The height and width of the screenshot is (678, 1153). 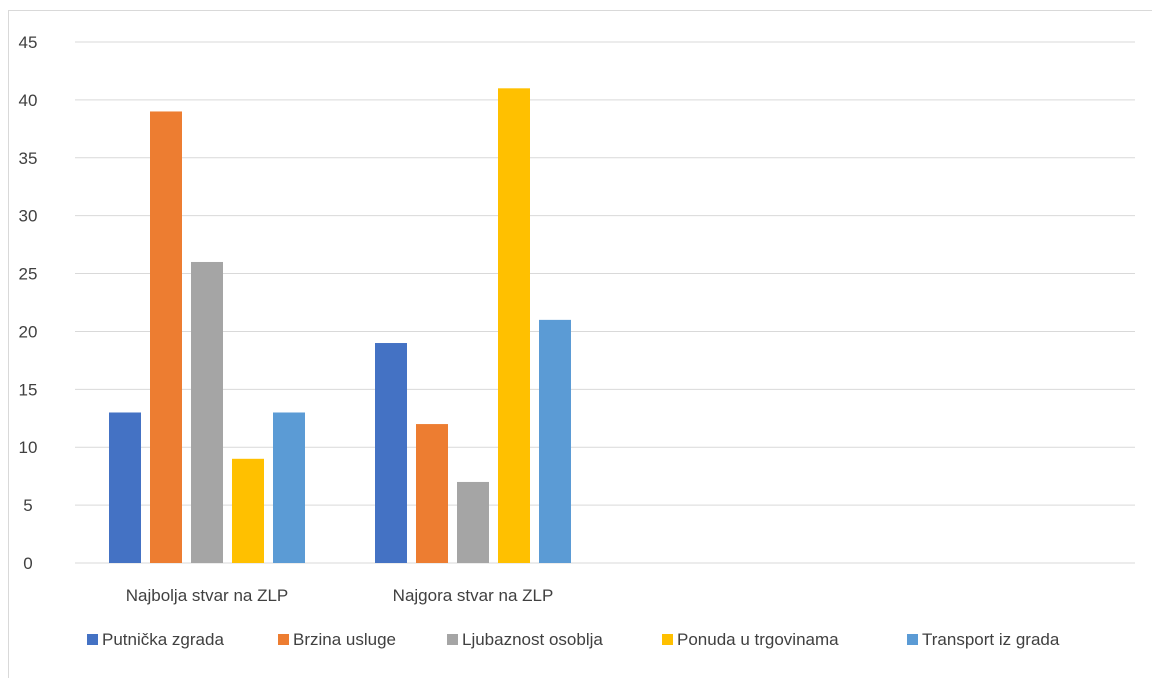 I want to click on y-tick-label: 5, so click(x=27, y=505).